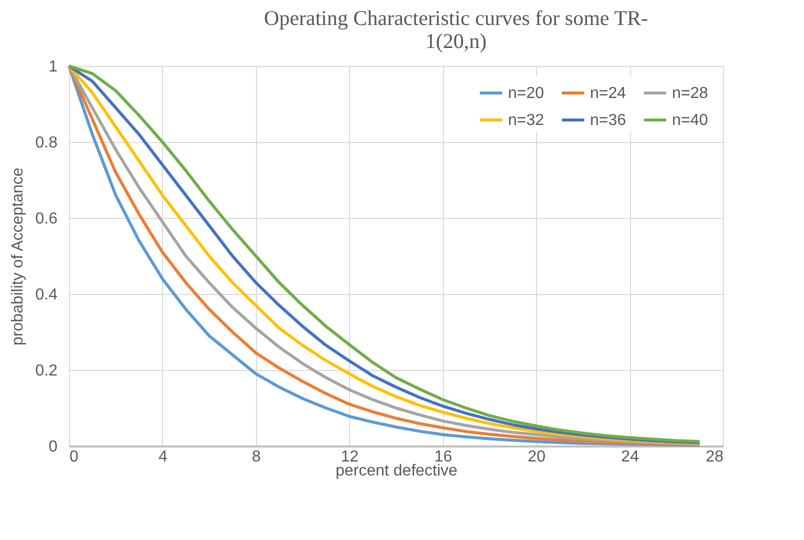  Describe the element at coordinates (537, 457) in the screenshot. I see `x-tick-label: 20` at that location.